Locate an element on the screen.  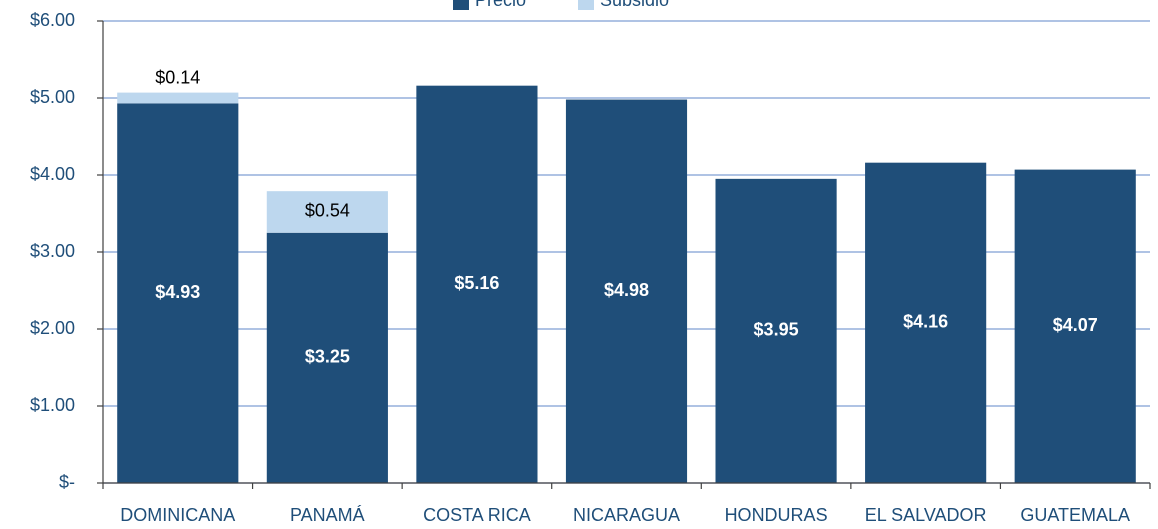
value-label: $4.93 is located at coordinates (177, 292).